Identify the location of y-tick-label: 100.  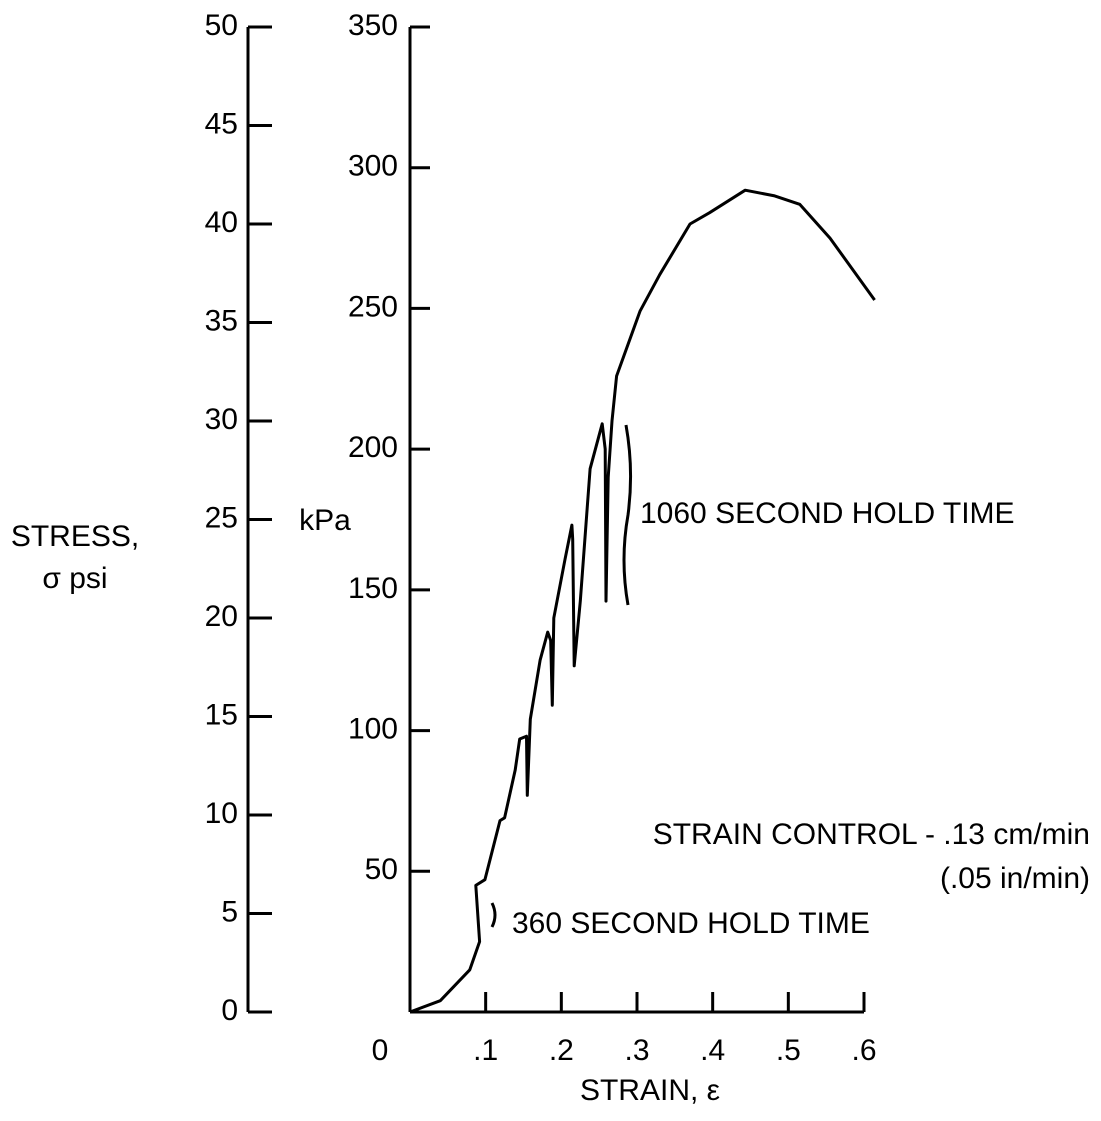
(373, 728).